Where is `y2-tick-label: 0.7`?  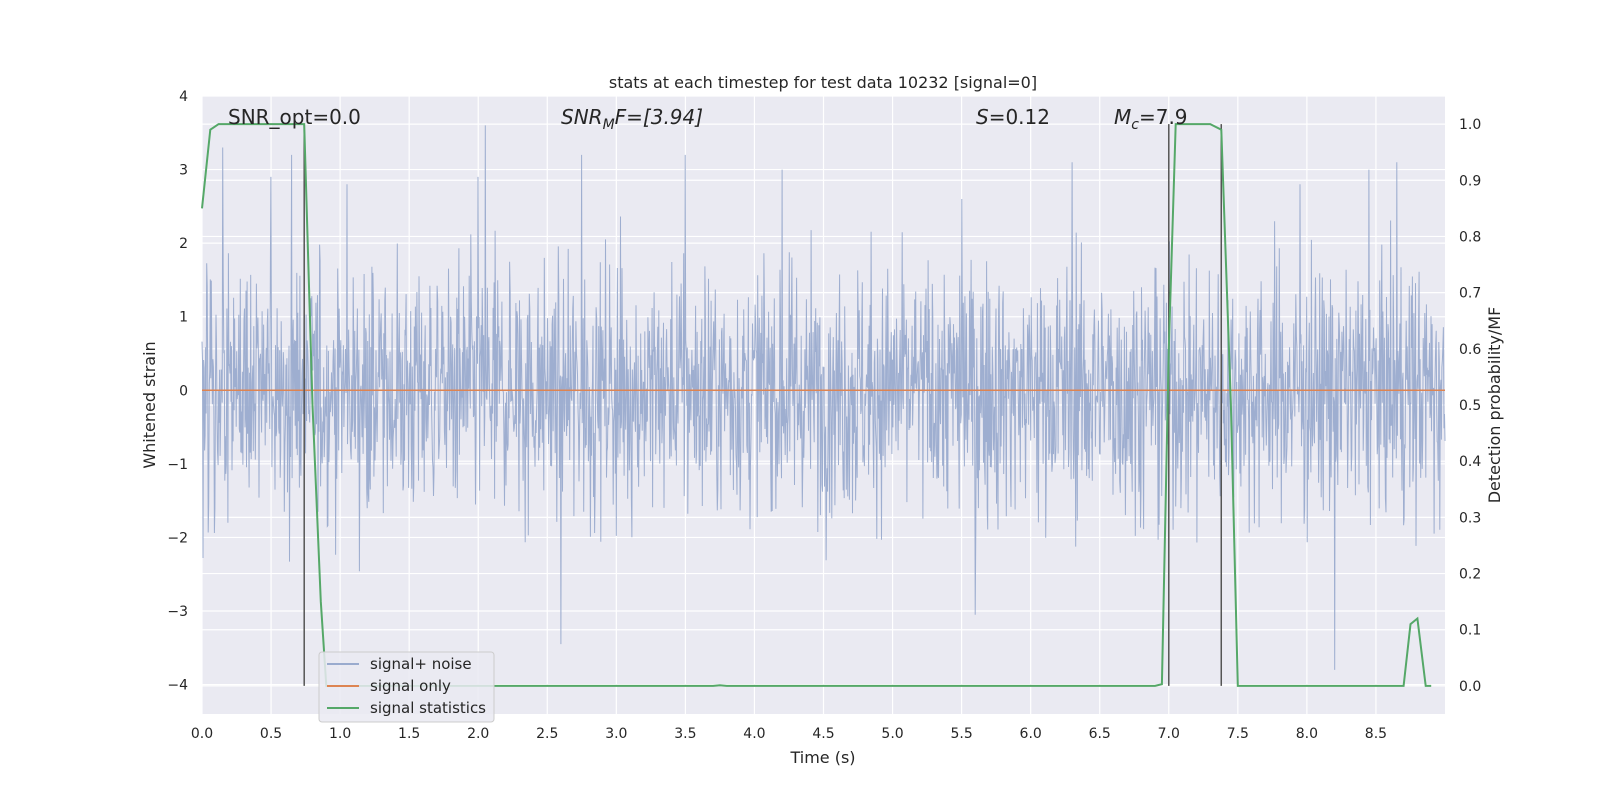
y2-tick-label: 0.7 is located at coordinates (1470, 294).